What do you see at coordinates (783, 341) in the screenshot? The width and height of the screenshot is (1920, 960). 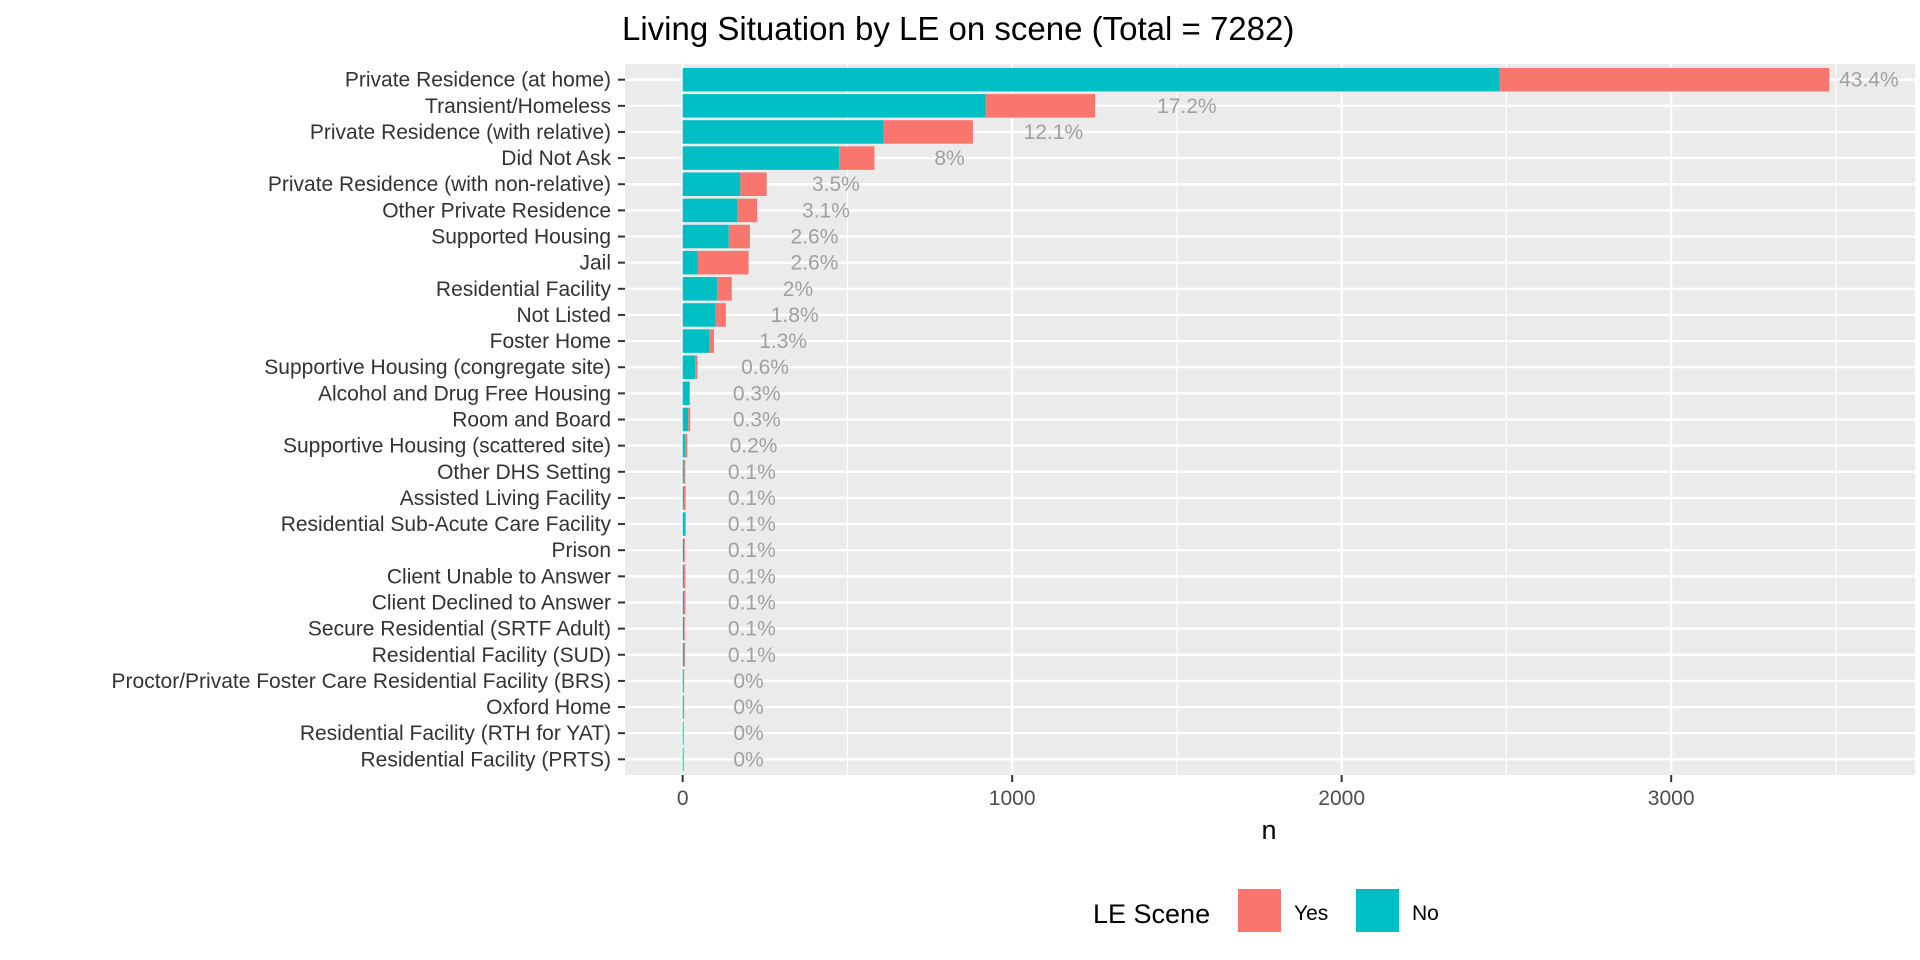 I see `pct-label: 1.3%` at bounding box center [783, 341].